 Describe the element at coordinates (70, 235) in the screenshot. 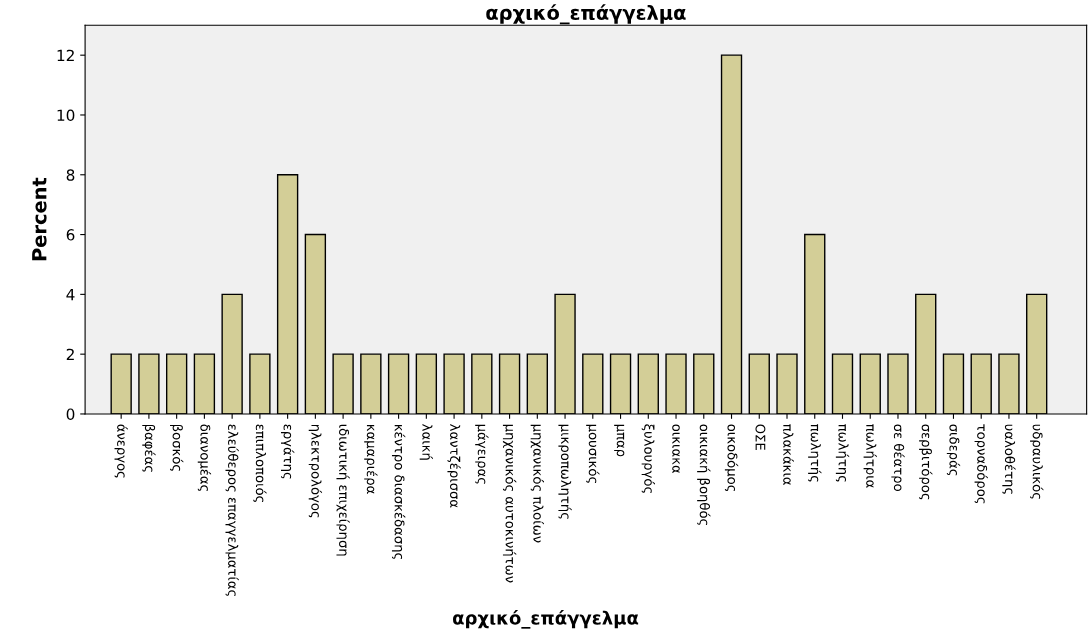

I see `y-tick-label: 6` at that location.